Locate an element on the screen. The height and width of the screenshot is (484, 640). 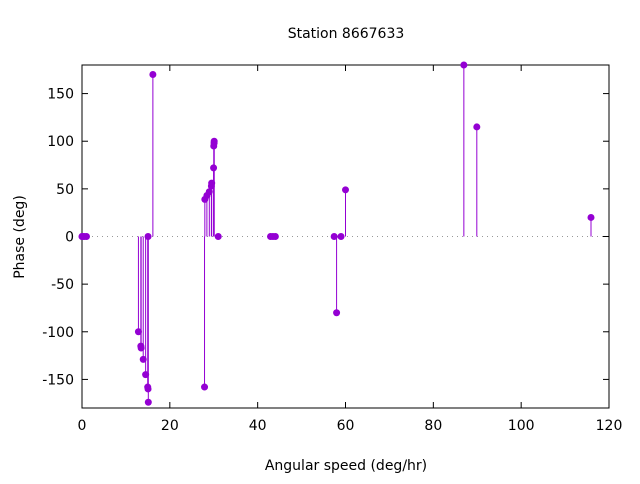
y-tick-label: 0 is located at coordinates (69, 238).